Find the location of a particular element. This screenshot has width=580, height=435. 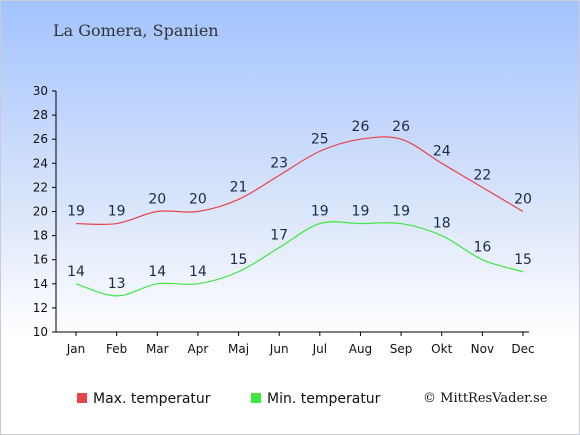

x-tick-label: Apr is located at coordinates (198, 349).